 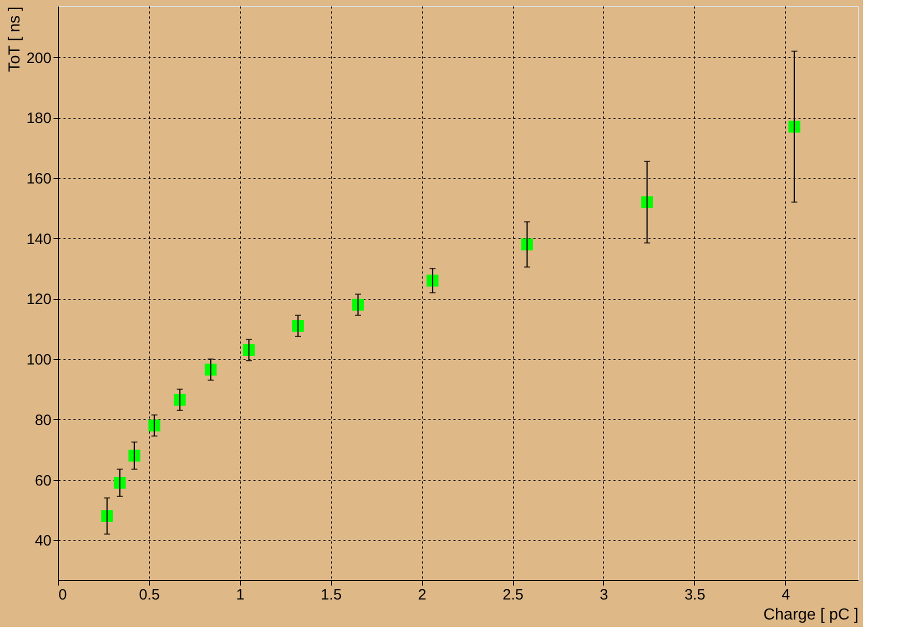 I want to click on y-tick-label: 100, so click(x=39, y=360).